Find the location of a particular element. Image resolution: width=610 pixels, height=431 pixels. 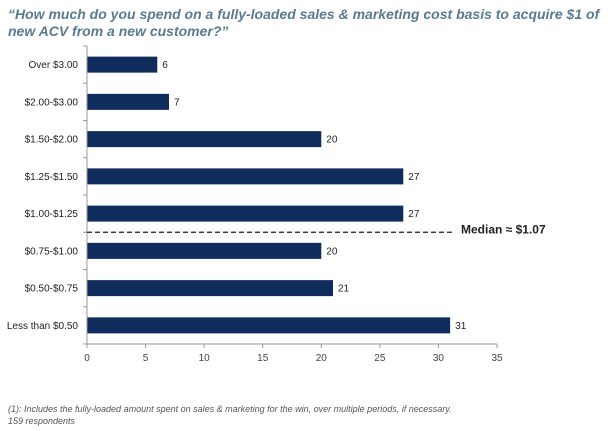

x-tick-label: 10 is located at coordinates (205, 358).